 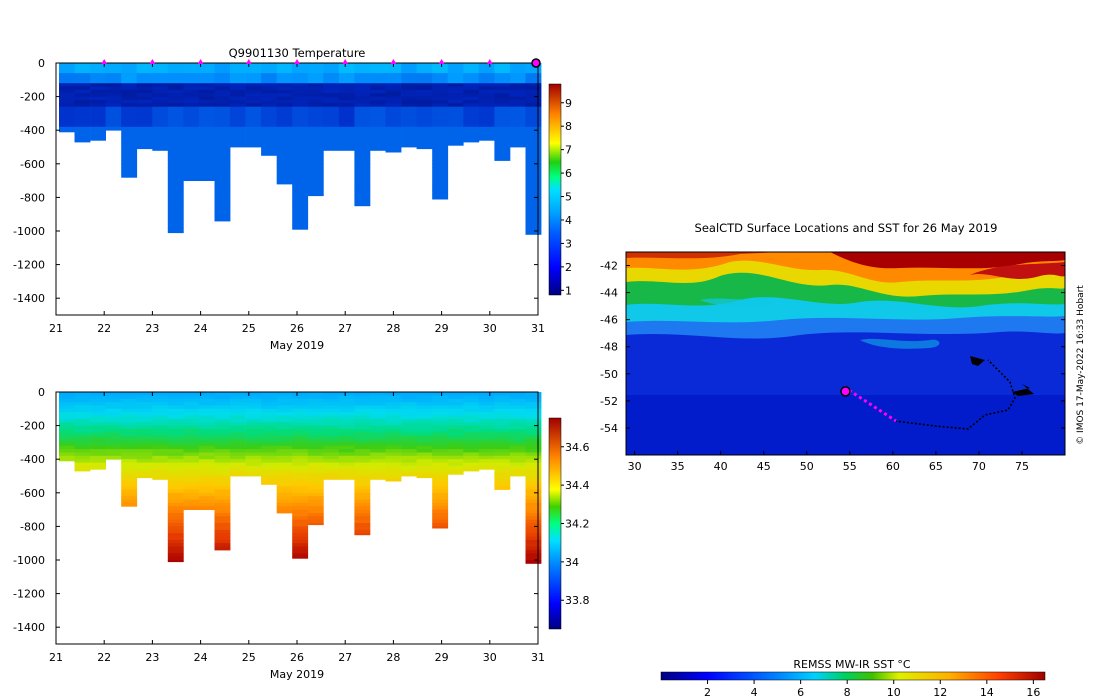 What do you see at coordinates (297, 657) in the screenshot?
I see `x-tick-label: 26` at bounding box center [297, 657].